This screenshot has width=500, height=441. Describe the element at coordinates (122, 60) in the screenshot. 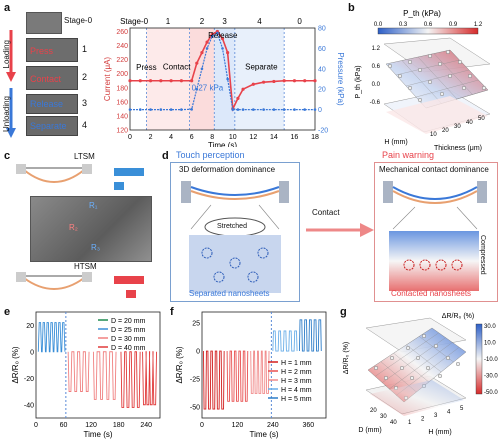

I see `y-tick-label: 220` at that location.